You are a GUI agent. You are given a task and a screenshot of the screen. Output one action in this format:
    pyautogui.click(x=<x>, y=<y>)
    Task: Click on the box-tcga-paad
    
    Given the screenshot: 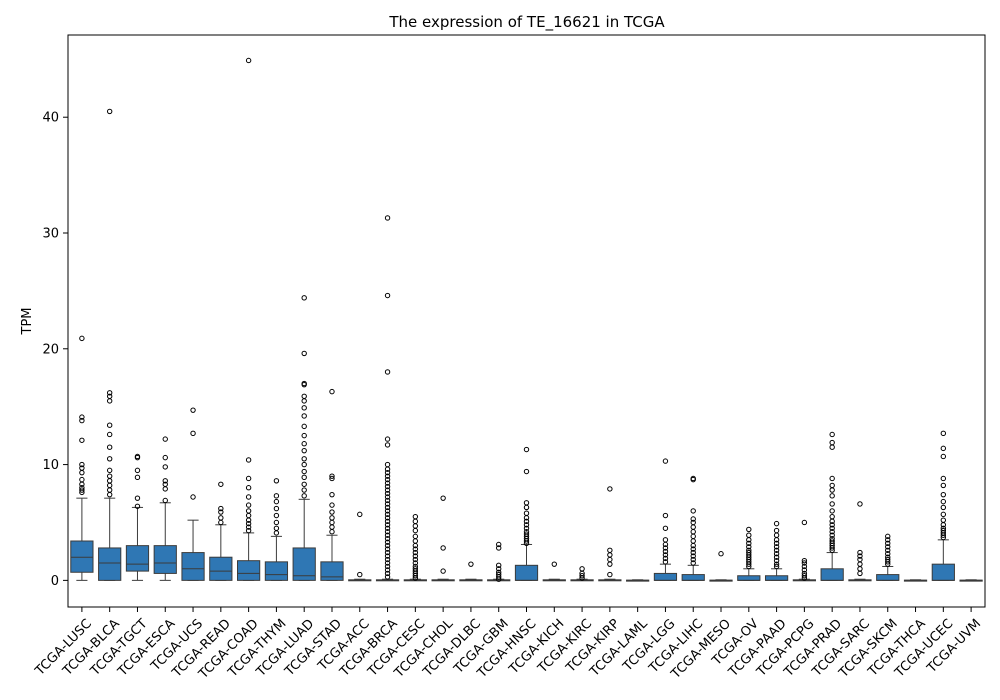 What is the action you would take?
    pyautogui.click(x=776, y=550)
    